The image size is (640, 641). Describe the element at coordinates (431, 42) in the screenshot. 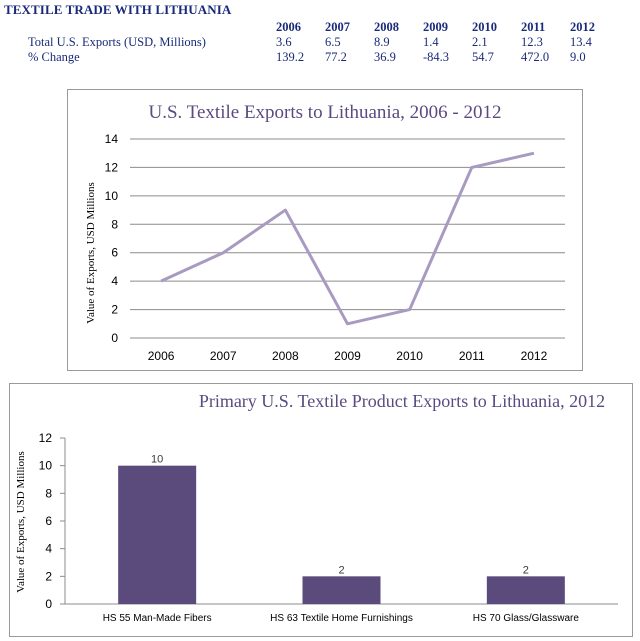

I see `table-cell: 1.4` at that location.